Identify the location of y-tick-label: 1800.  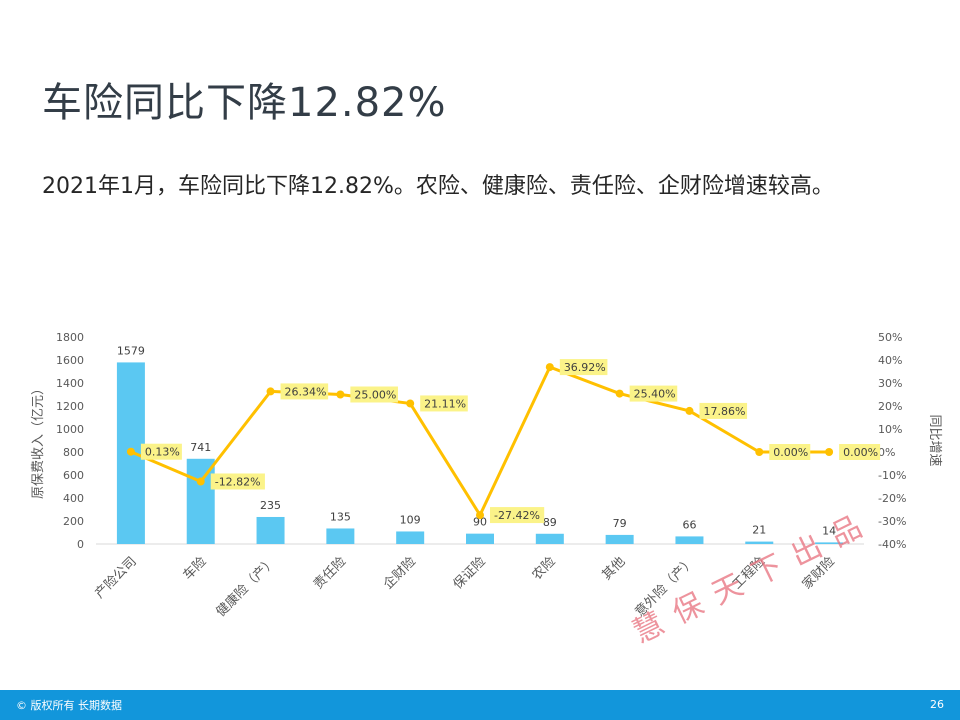
(70, 337).